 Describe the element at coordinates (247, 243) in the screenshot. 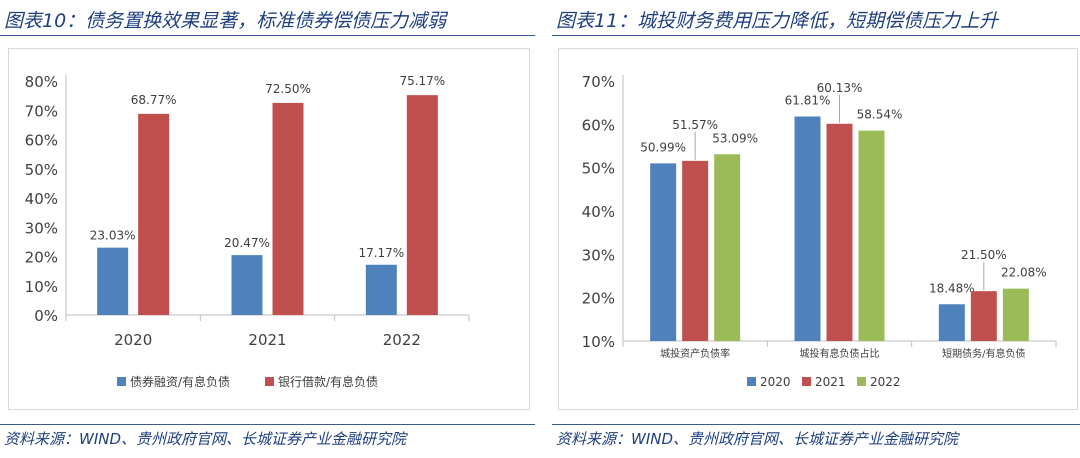

I see `data-label: 20.47%` at that location.